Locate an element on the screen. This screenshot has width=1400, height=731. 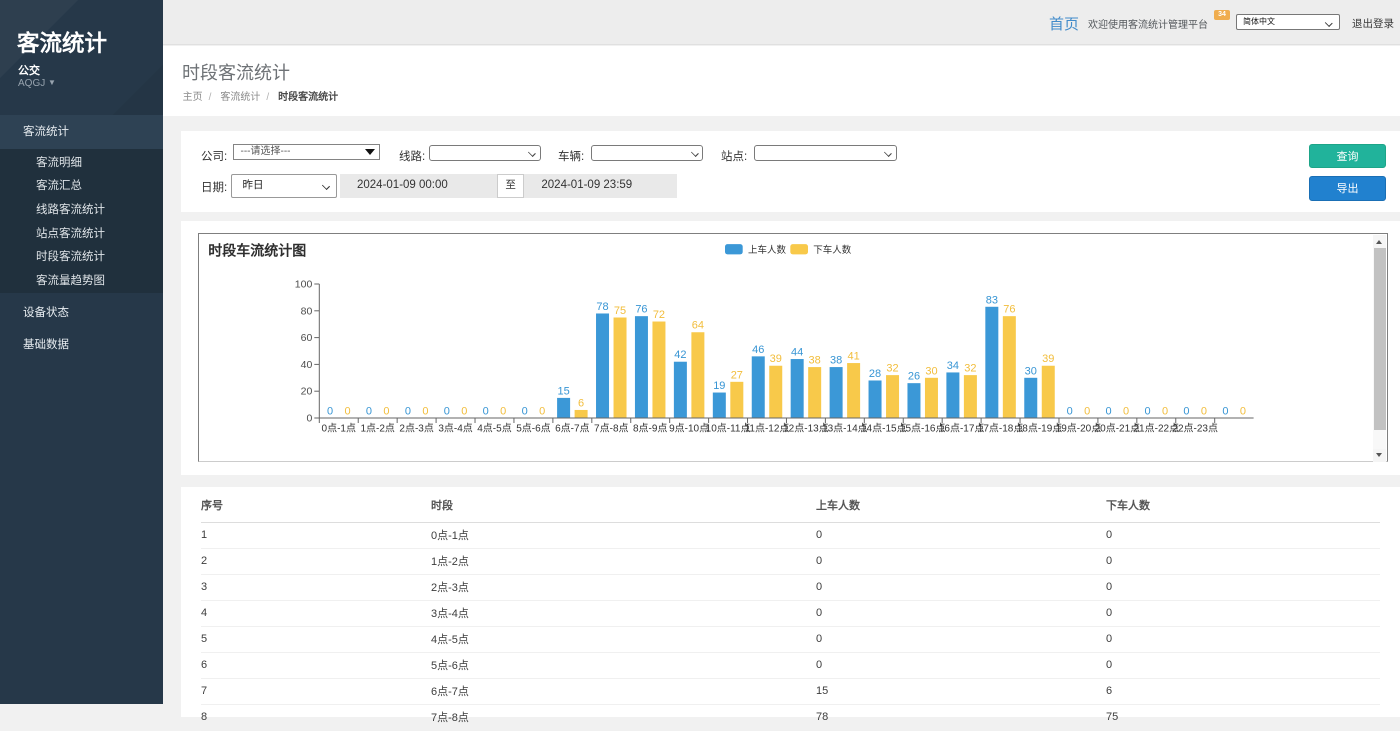
svg-text: 20点-21点 is located at coordinates (1117, 429).